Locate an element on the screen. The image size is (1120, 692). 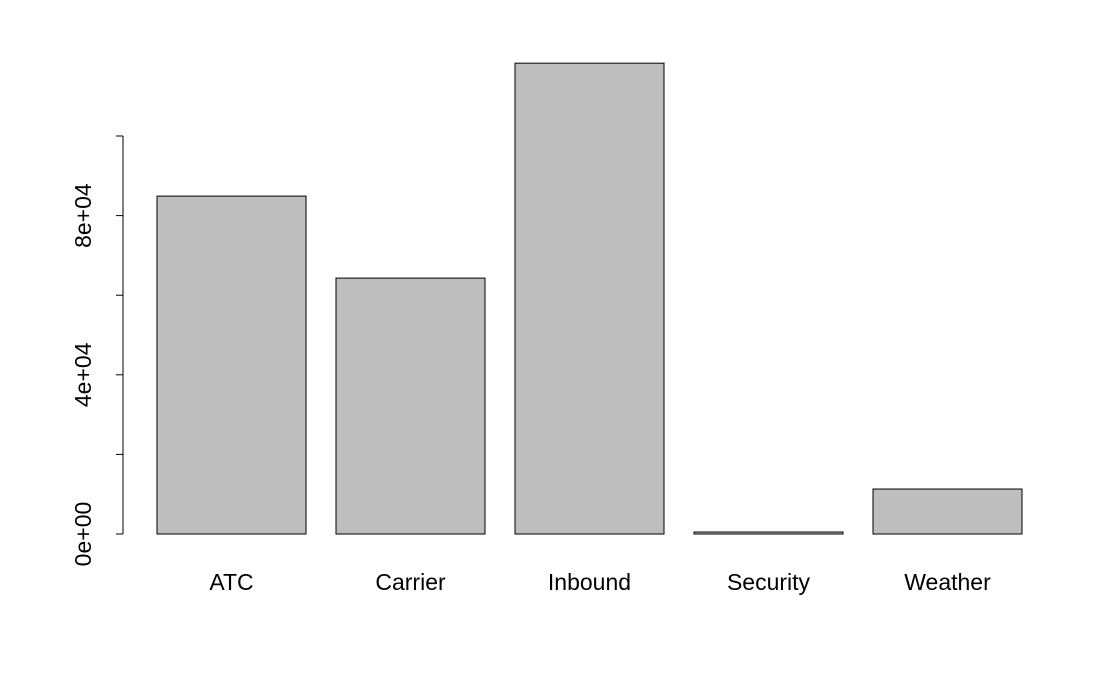
y-tick-label: 4e+04 is located at coordinates (83, 374).